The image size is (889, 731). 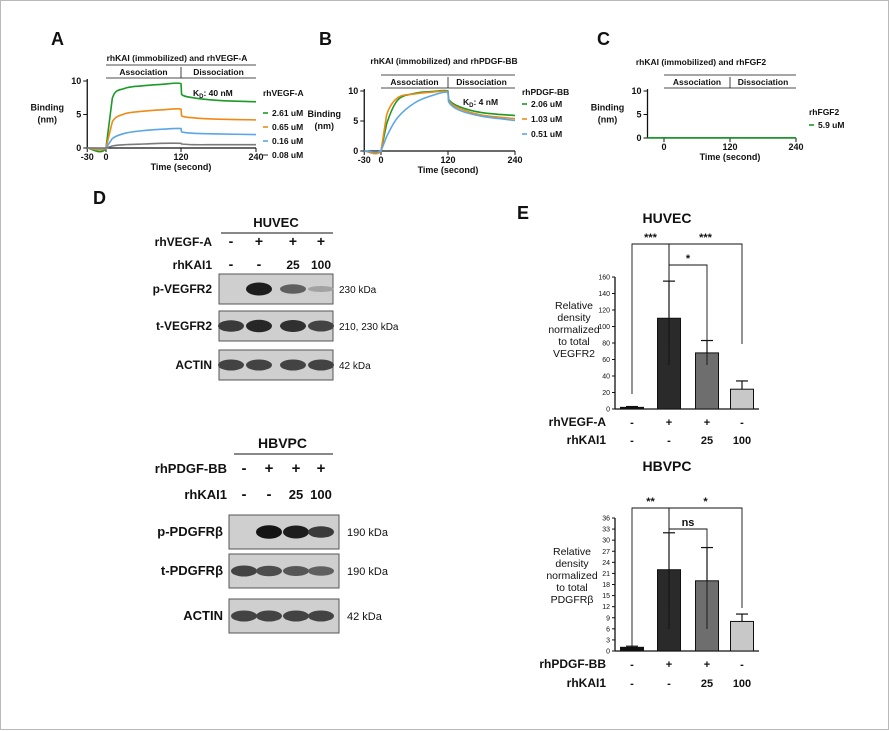 I want to click on condition-label: rhVEGF-A, so click(x=578, y=422).